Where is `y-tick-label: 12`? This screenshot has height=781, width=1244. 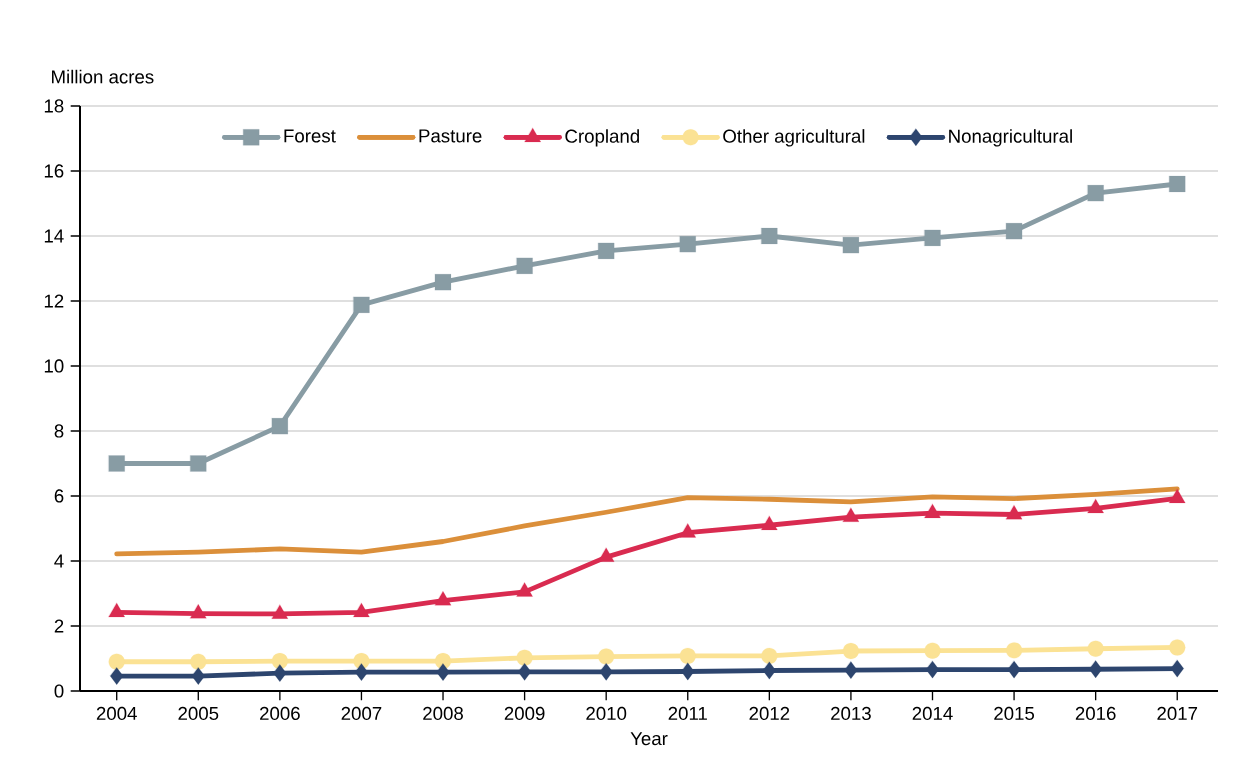 y-tick-label: 12 is located at coordinates (54, 301).